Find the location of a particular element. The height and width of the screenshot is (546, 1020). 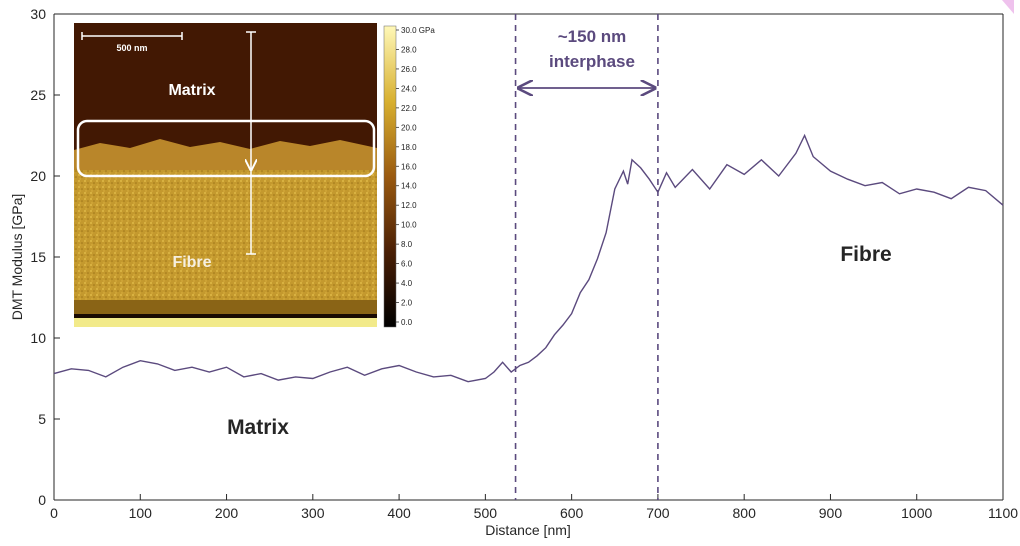

y-tick-label: 10 is located at coordinates (38, 338).